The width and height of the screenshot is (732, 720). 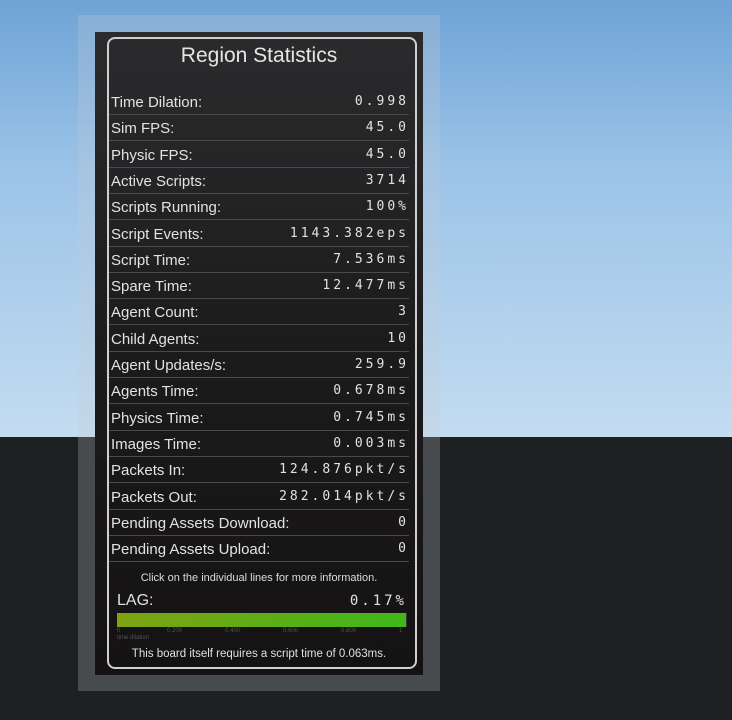 What do you see at coordinates (191, 550) in the screenshot?
I see `stat-label: Pending Assets Upload:` at bounding box center [191, 550].